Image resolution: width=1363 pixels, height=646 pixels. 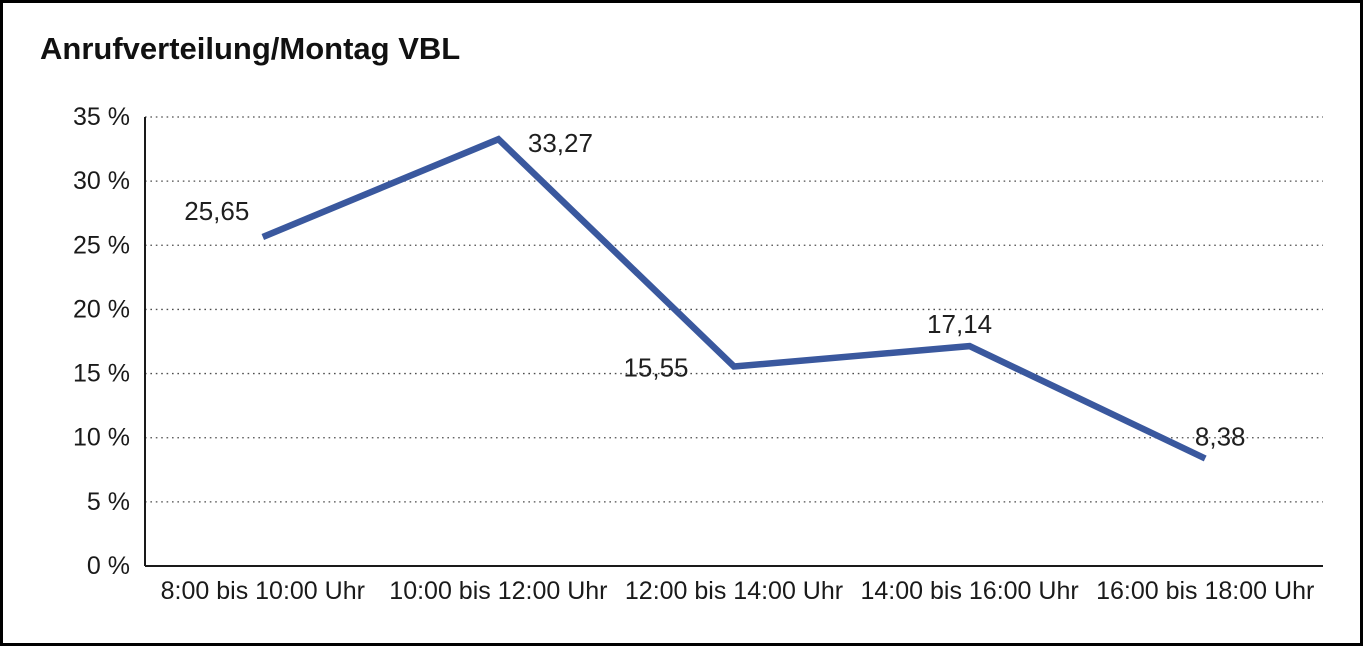 What do you see at coordinates (1220, 436) in the screenshot?
I see `data-point-label: 8,38` at bounding box center [1220, 436].